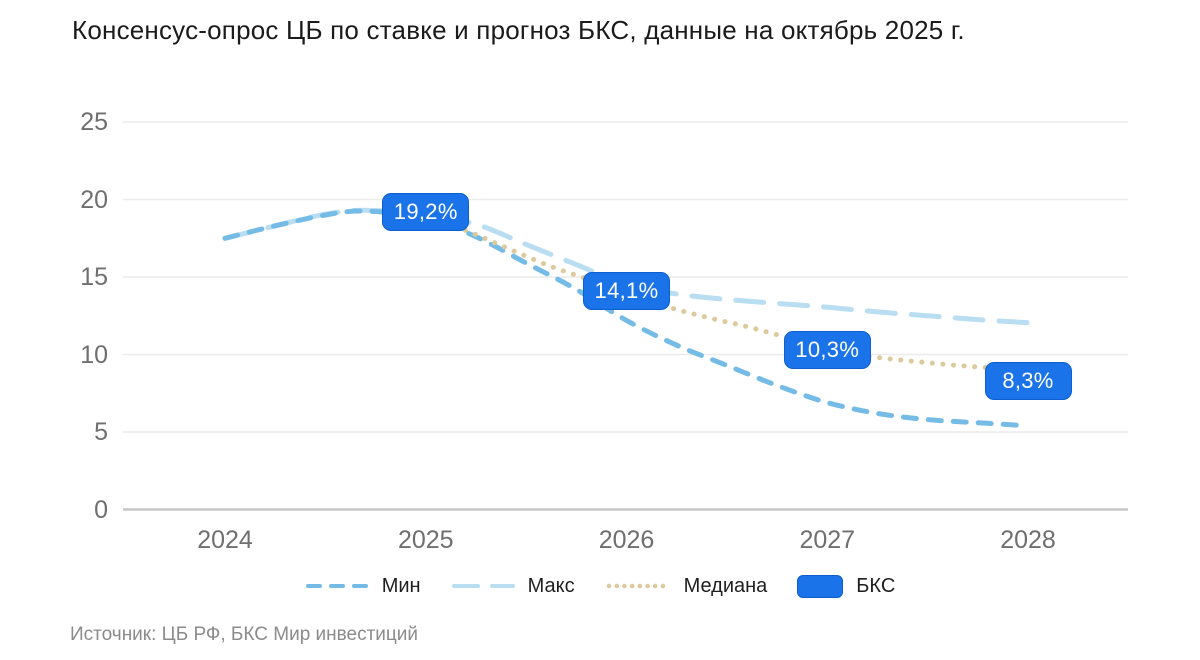 This screenshot has width=1200, height=660. Describe the element at coordinates (727, 292) in the screenshot. I see `median-series-line` at that location.